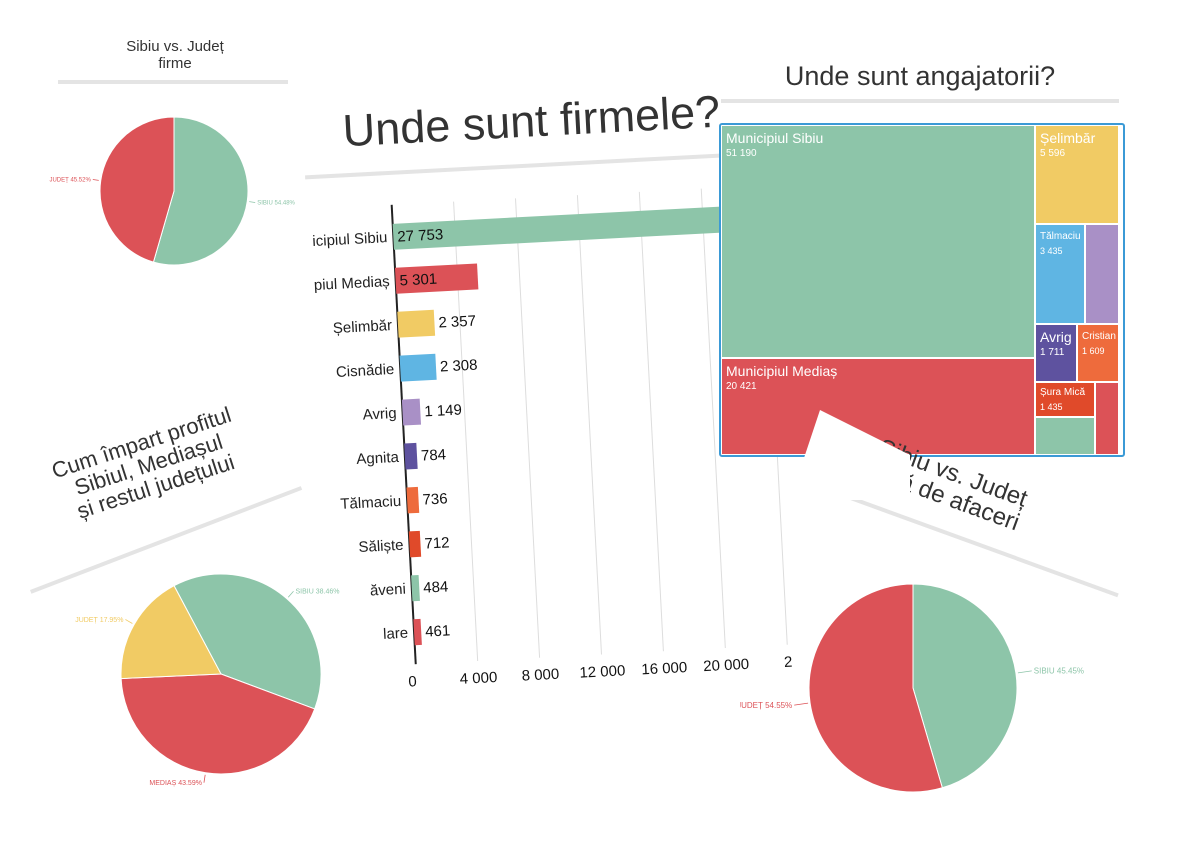 The height and width of the screenshot is (849, 1200). Describe the element at coordinates (436, 587) in the screenshot. I see `bar-value-label: 484` at that location.